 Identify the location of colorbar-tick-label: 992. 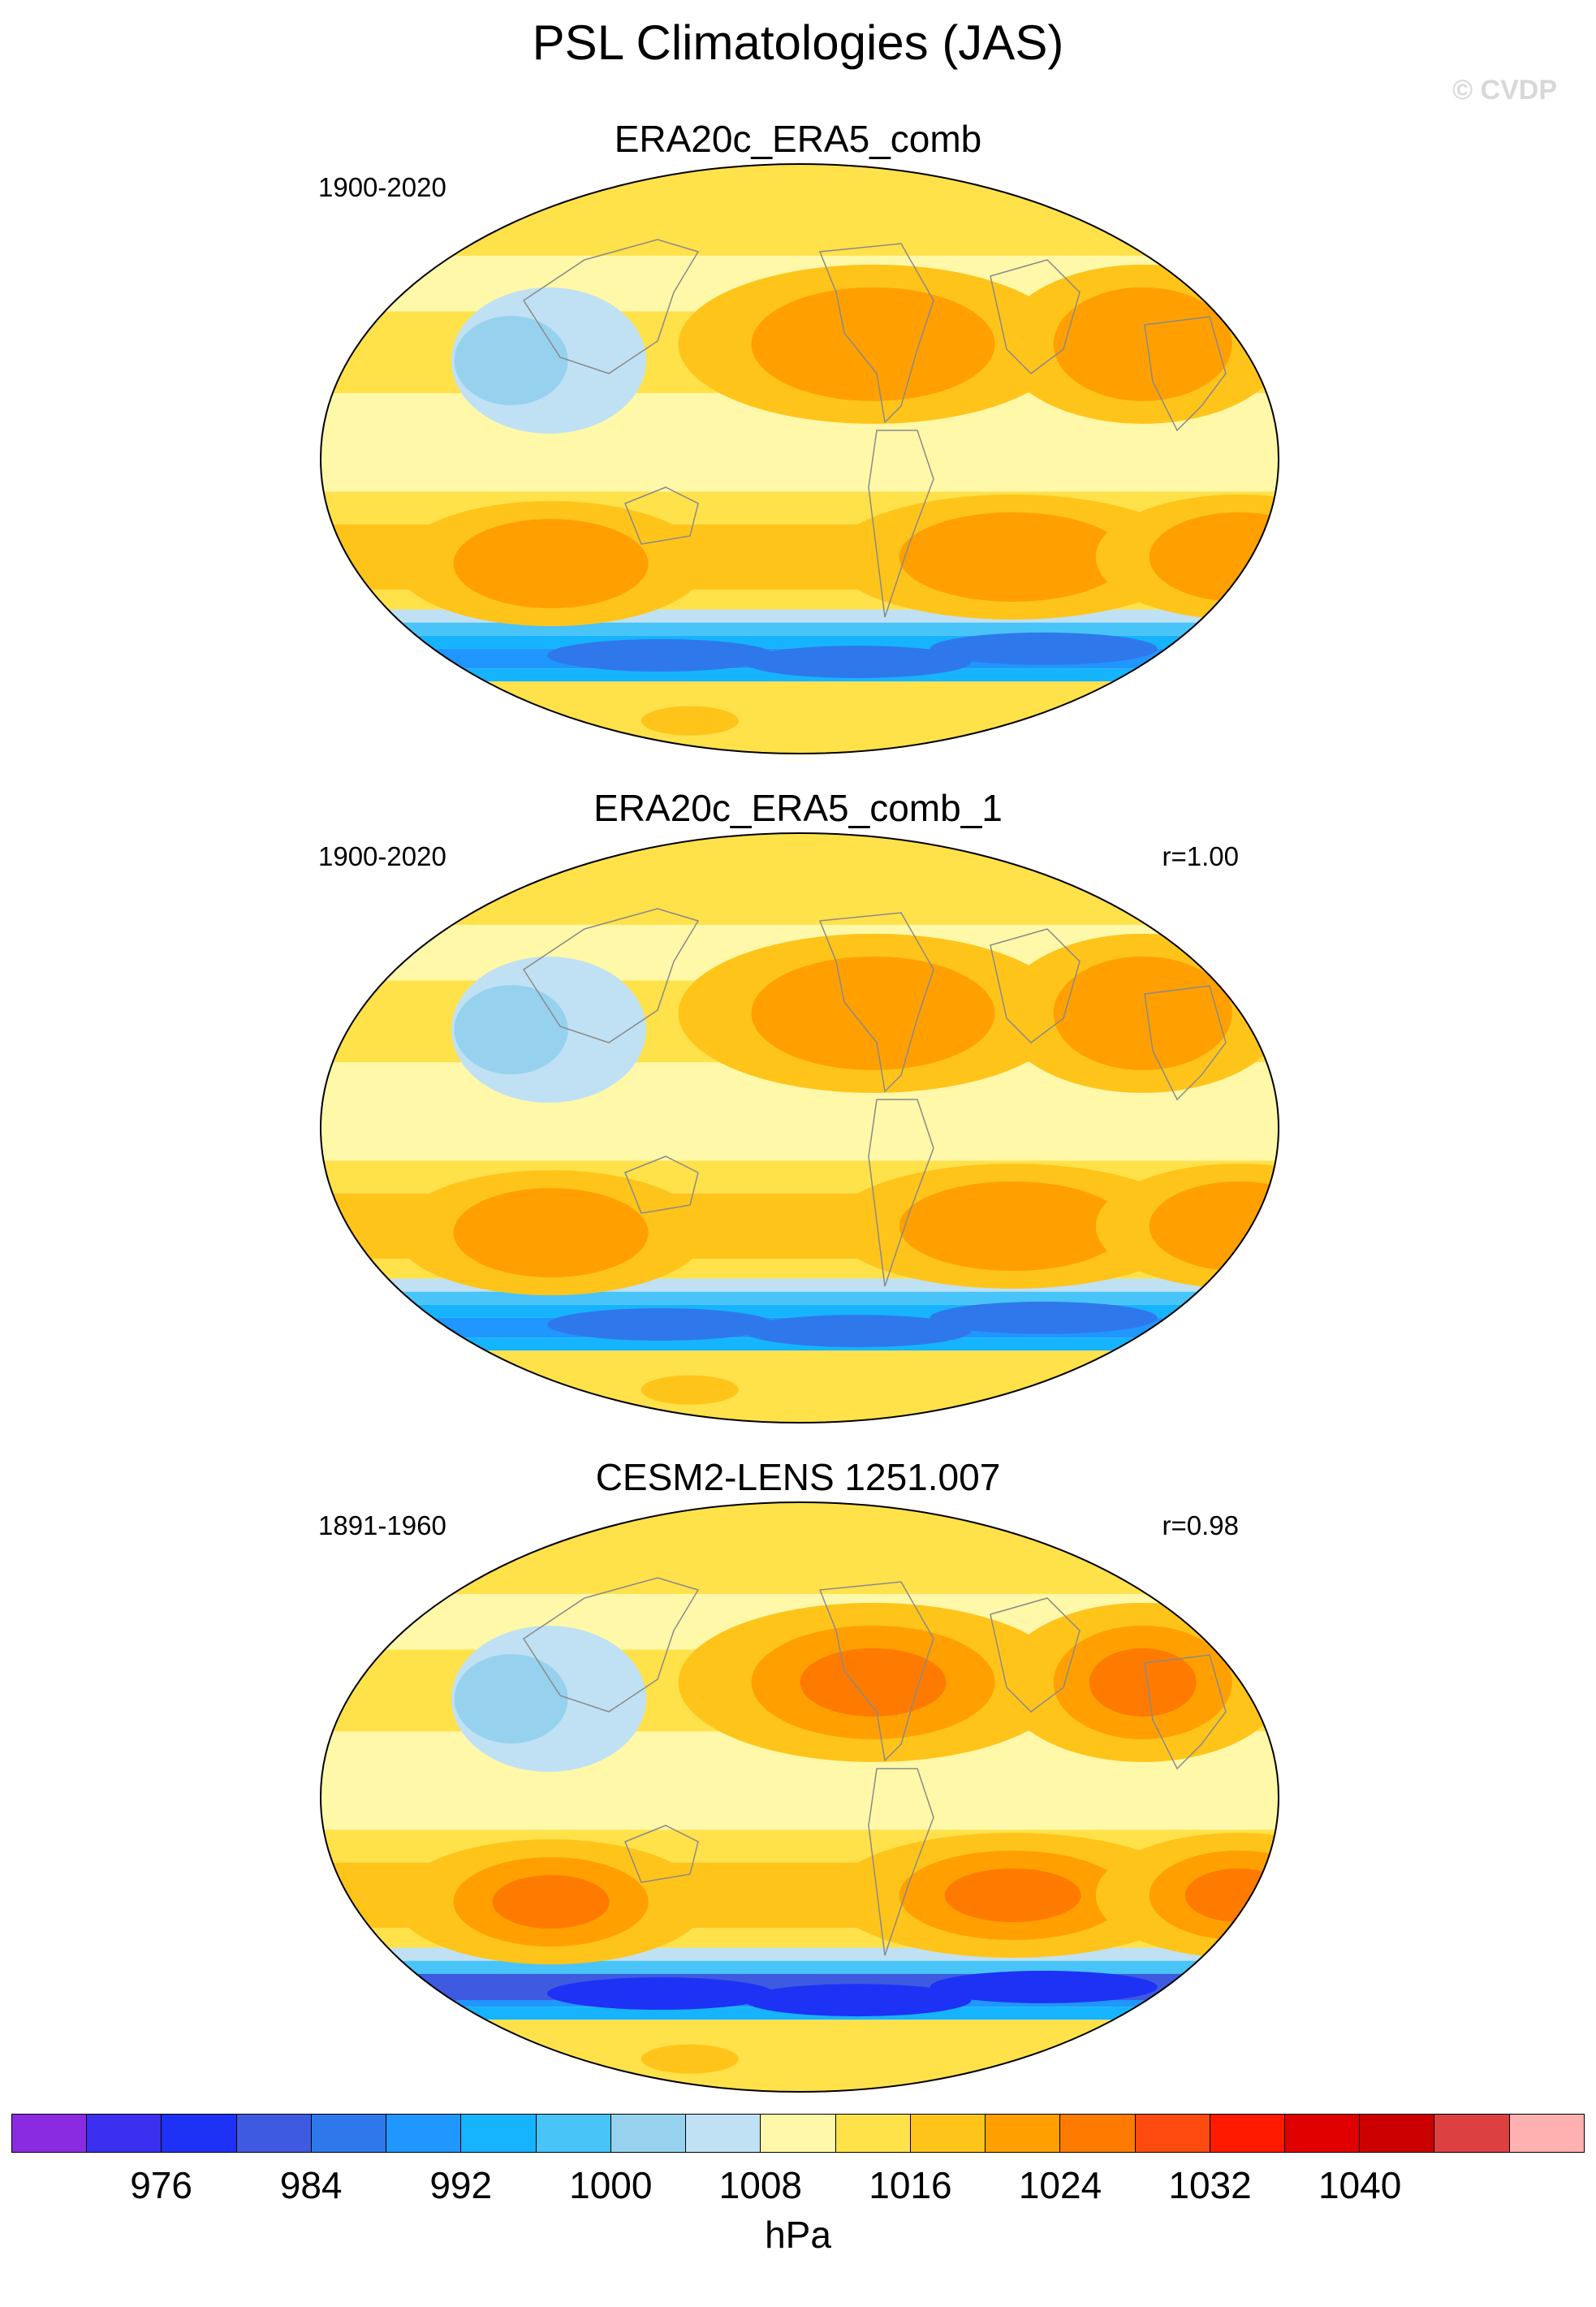
(461, 2185).